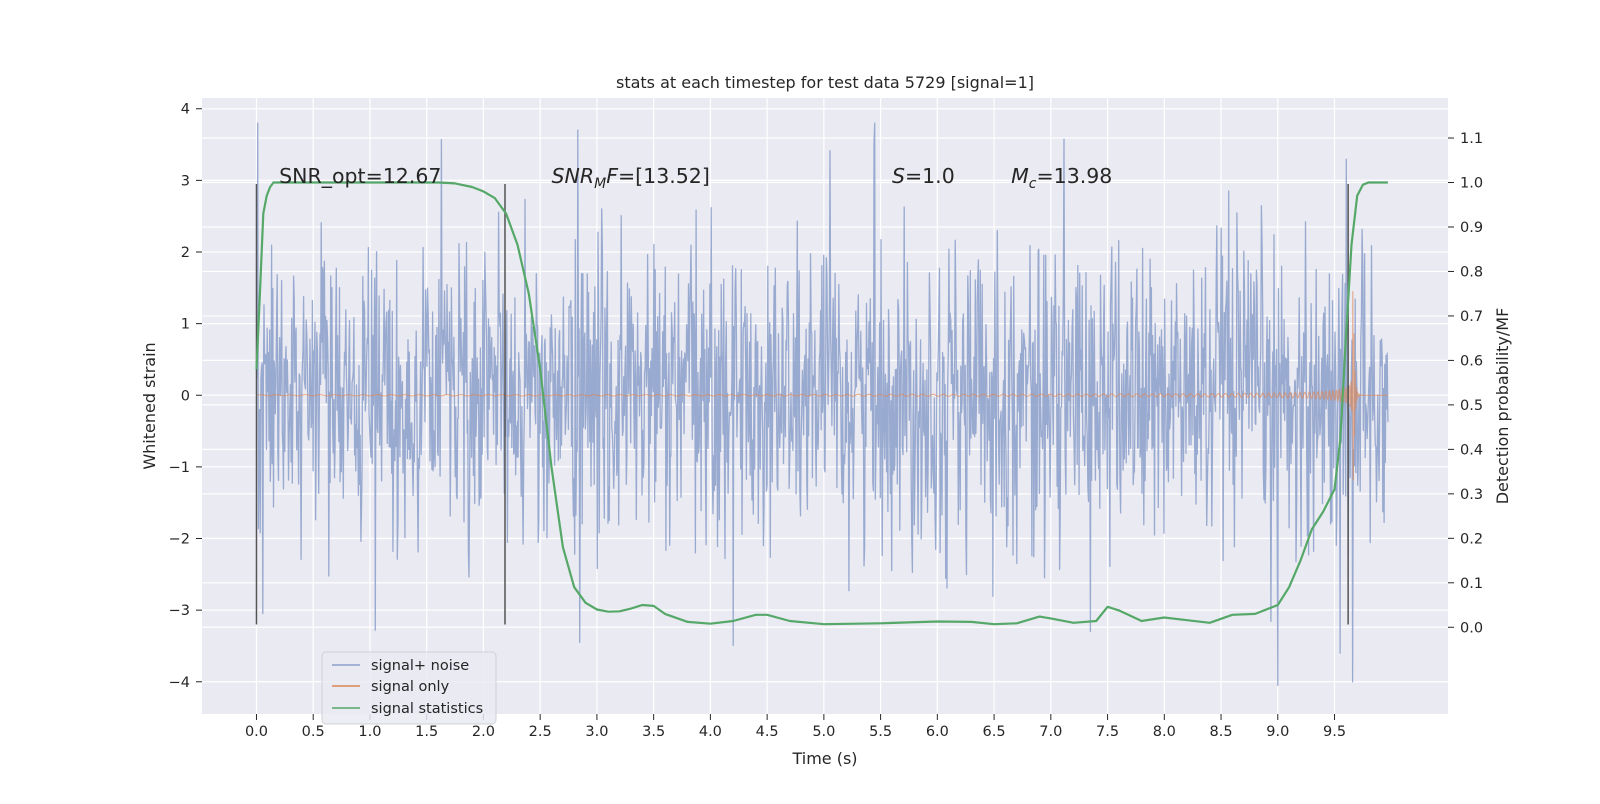 This screenshot has height=804, width=1600. I want to click on x-tick-label: 2.5, so click(540, 732).